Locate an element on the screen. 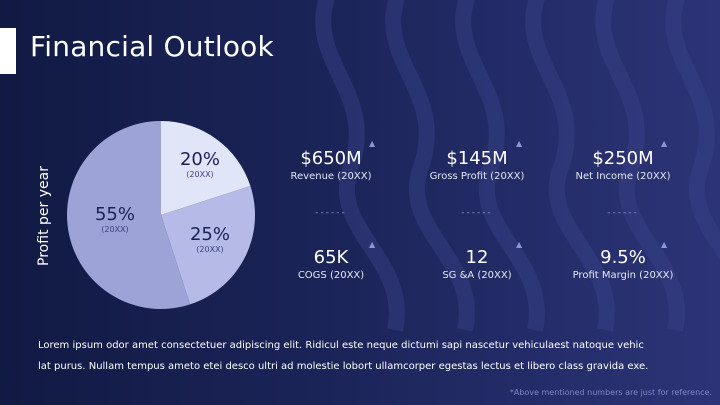 The height and width of the screenshot is (405, 720). metric-caption: SG &A (20XX) is located at coordinates (477, 275).